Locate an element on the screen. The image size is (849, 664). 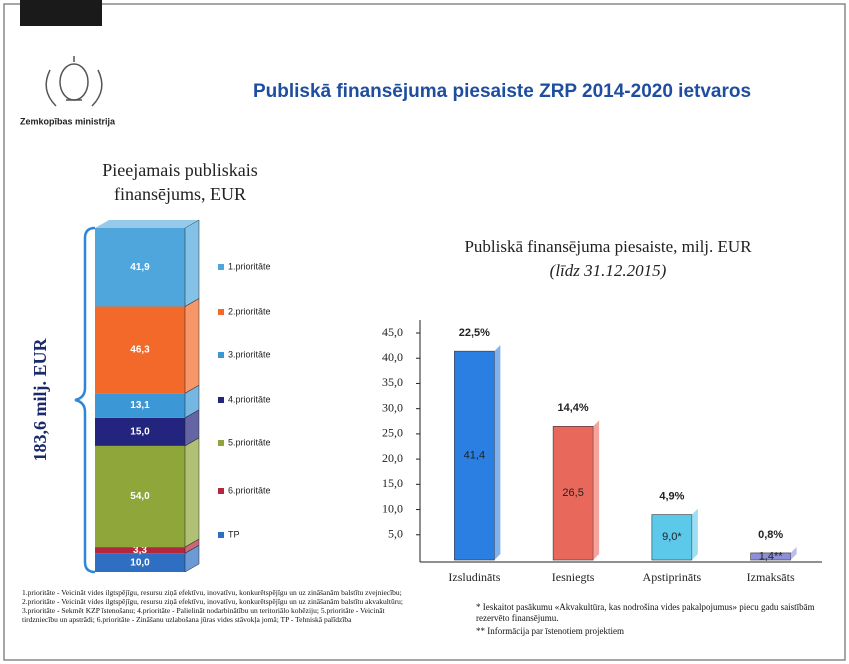
y-tick-label: 25,0 is located at coordinates (392, 433).